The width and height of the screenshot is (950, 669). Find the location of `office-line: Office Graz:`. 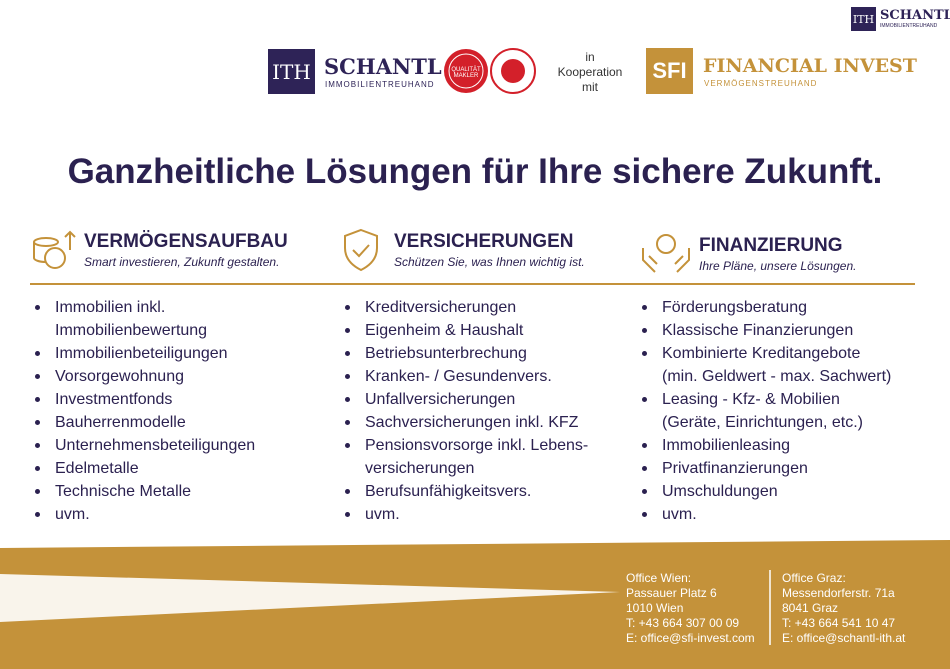

office-line: Office Graz: is located at coordinates (814, 578).